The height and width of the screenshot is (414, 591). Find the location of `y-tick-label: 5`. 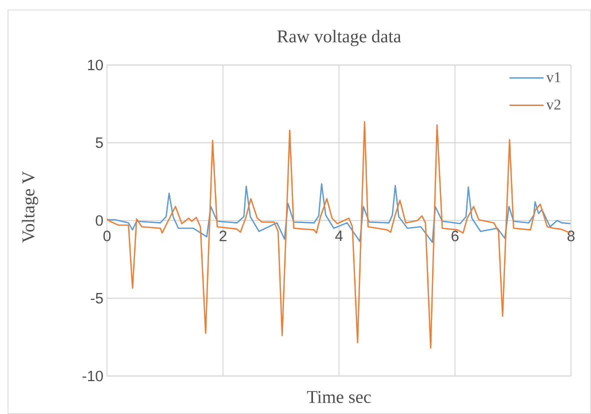

y-tick-label: 5 is located at coordinates (99, 143).